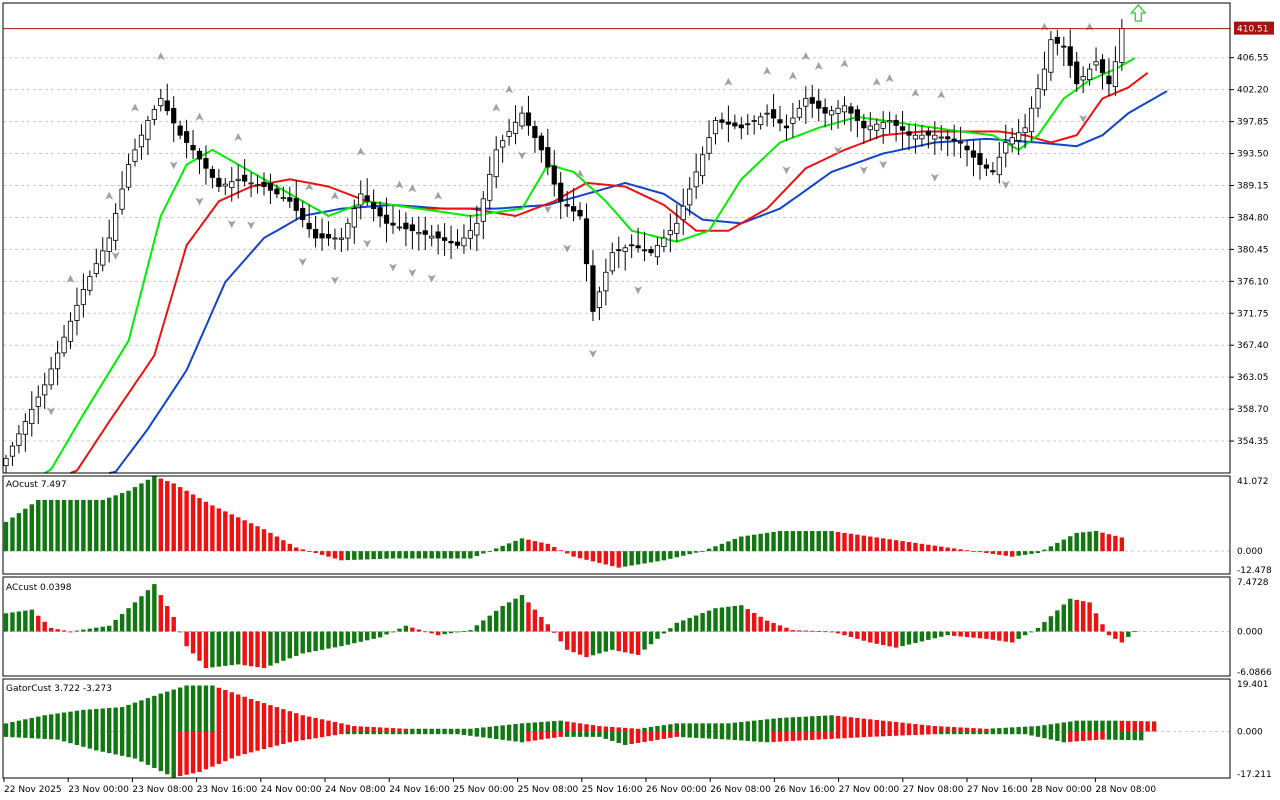 This screenshot has width=1280, height=800. What do you see at coordinates (483, 790) in the screenshot?
I see `time-tick-label: 25 Nov 00:00` at bounding box center [483, 790].